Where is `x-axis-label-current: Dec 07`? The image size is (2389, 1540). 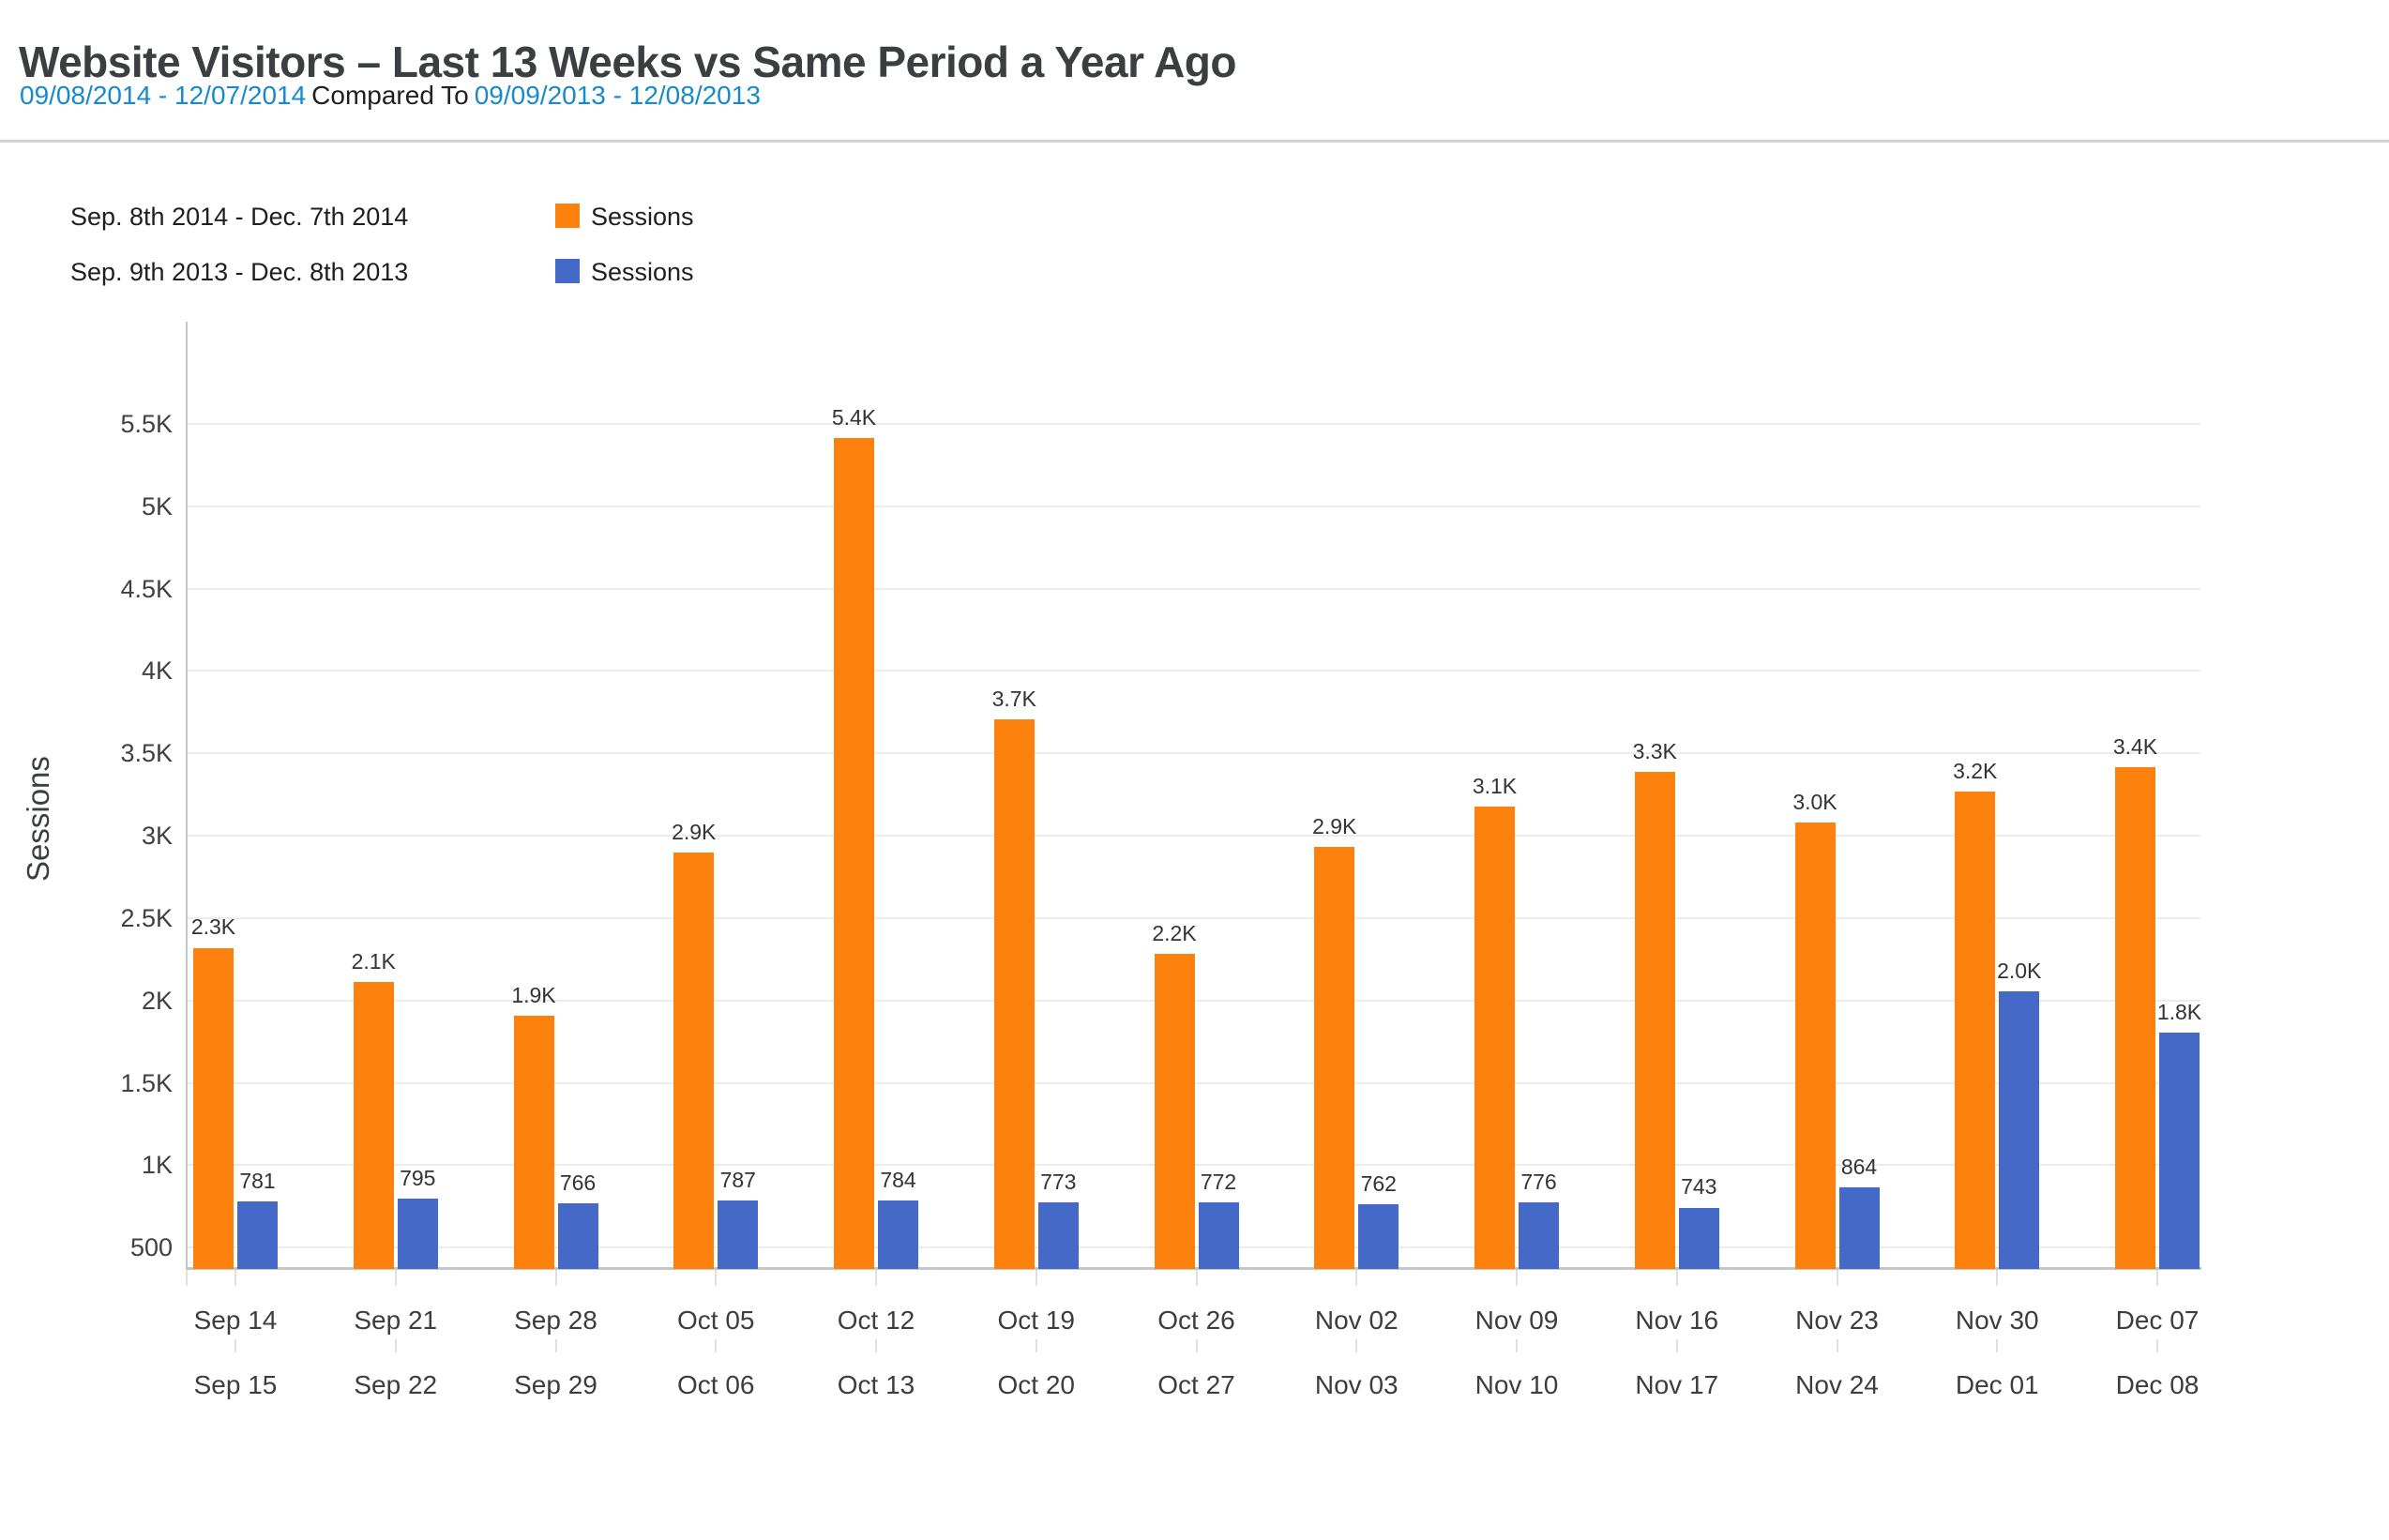
x-axis-label-current: Dec 07 is located at coordinates (2158, 1320).